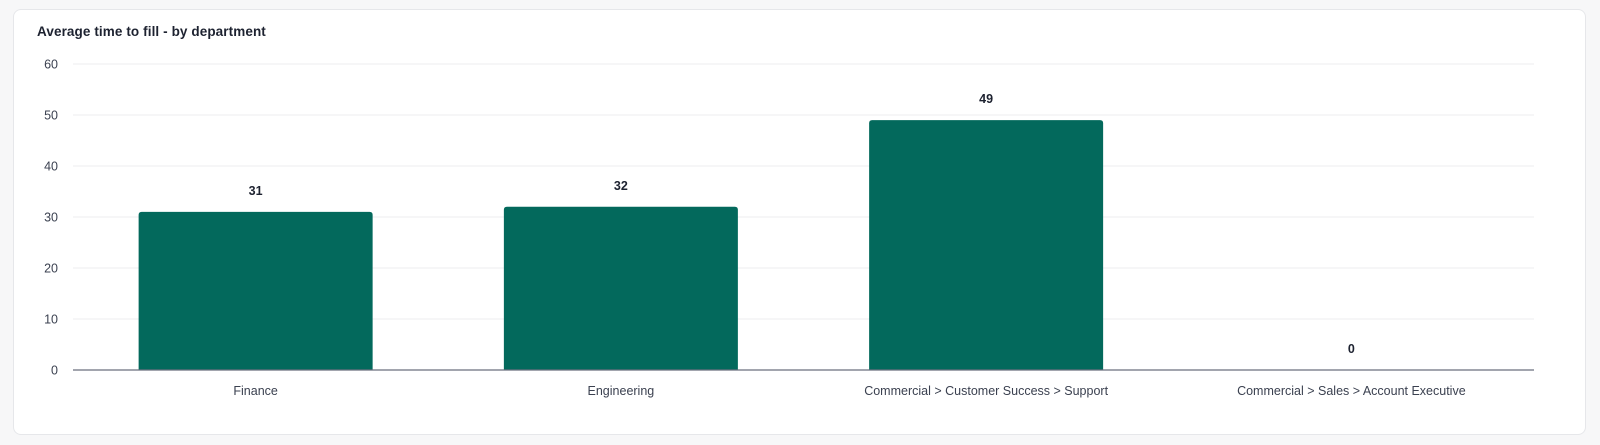 The height and width of the screenshot is (445, 1600). I want to click on data-label-4: 0, so click(1351, 349).